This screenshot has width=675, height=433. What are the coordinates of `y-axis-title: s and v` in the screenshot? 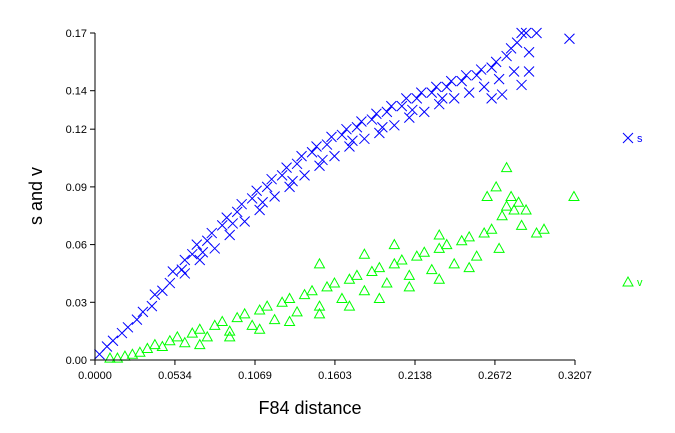 It's located at (36, 196).